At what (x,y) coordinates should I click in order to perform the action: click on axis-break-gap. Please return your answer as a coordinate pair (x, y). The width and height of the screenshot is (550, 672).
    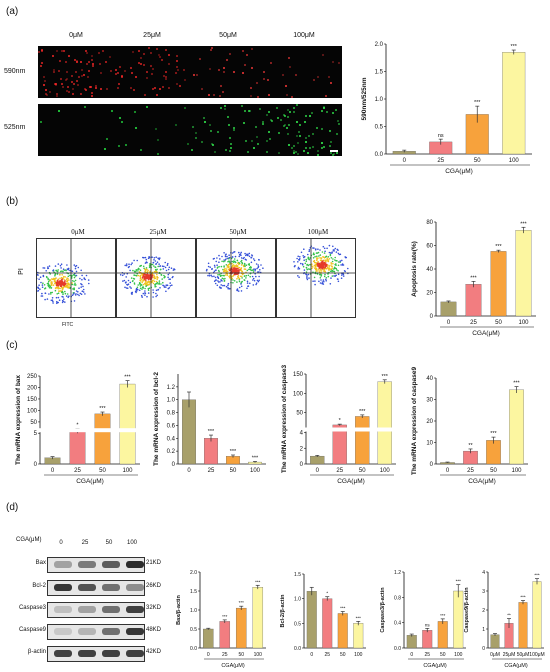
    Looking at the image, I should click on (88, 430).